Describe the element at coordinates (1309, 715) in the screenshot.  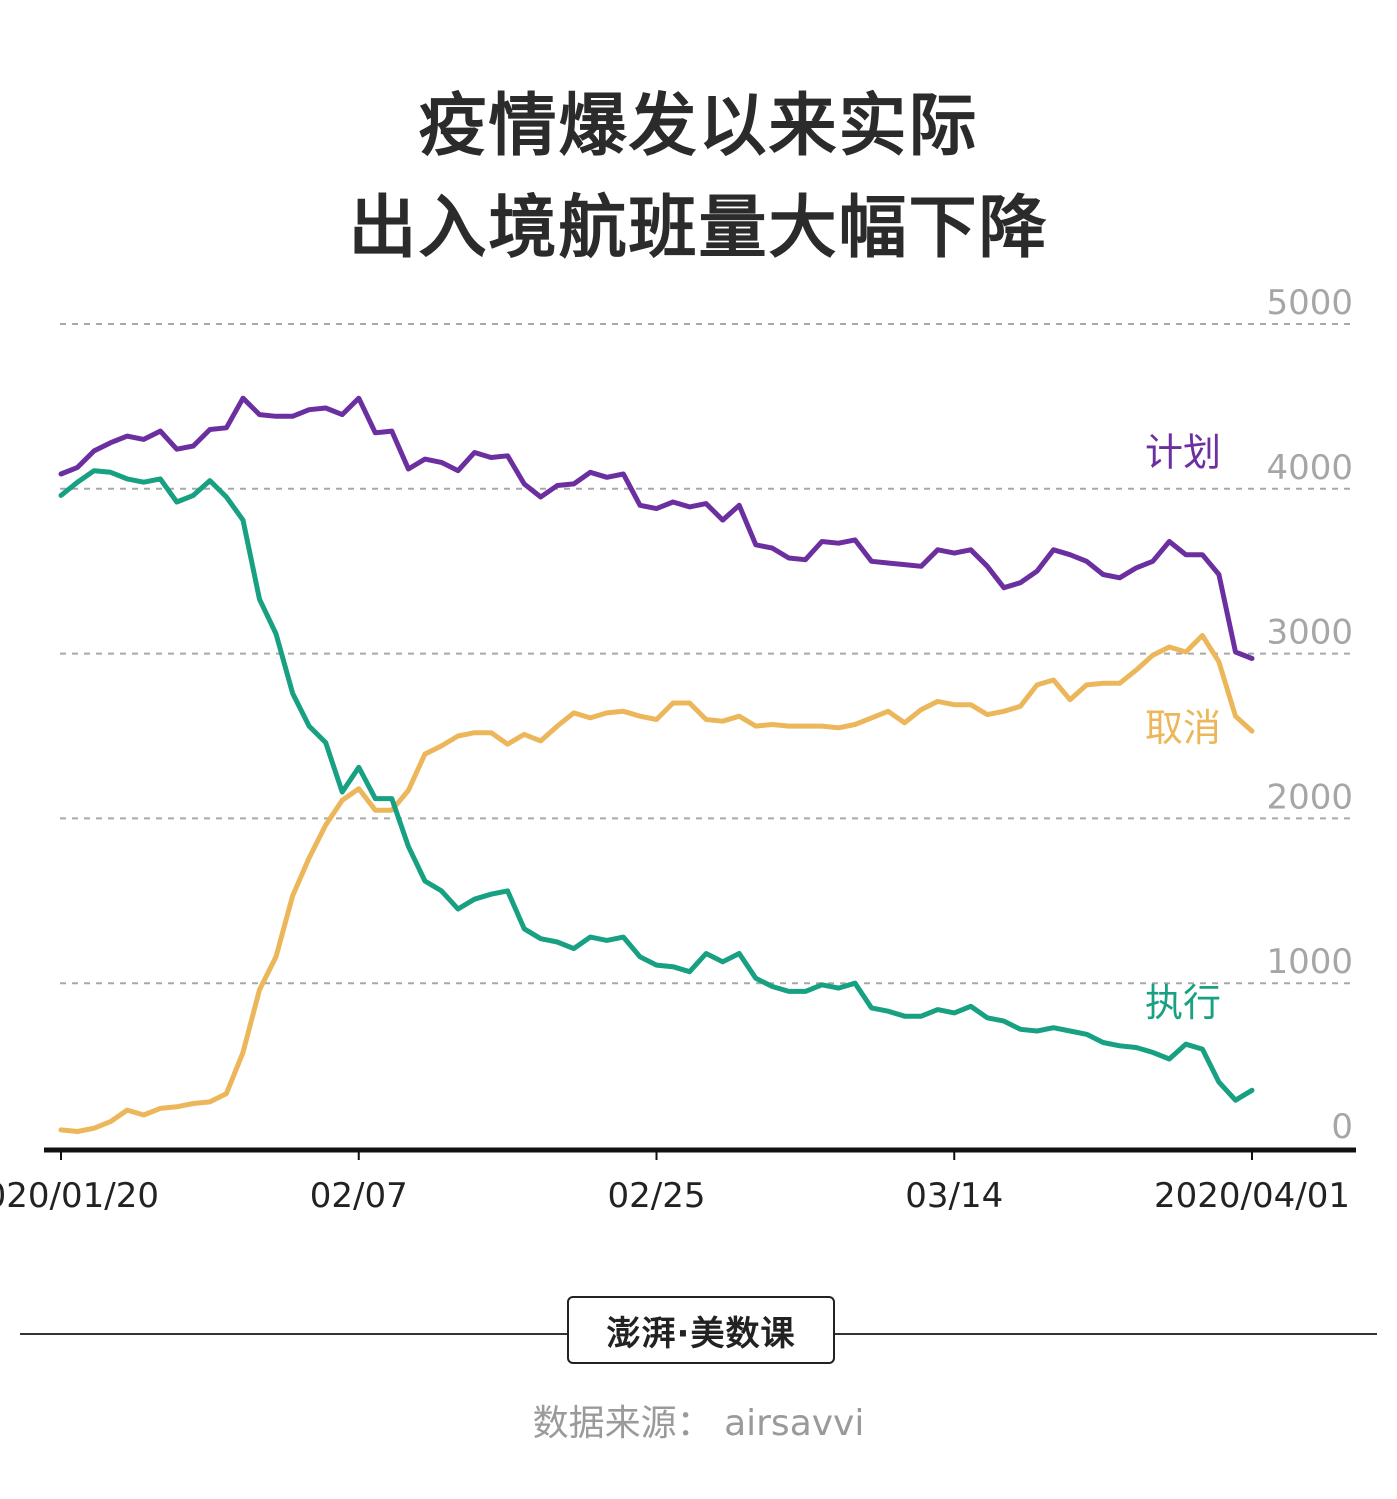
I see `y-axis-tick-labels: 0 1000 2000 3000 4000 5000` at that location.